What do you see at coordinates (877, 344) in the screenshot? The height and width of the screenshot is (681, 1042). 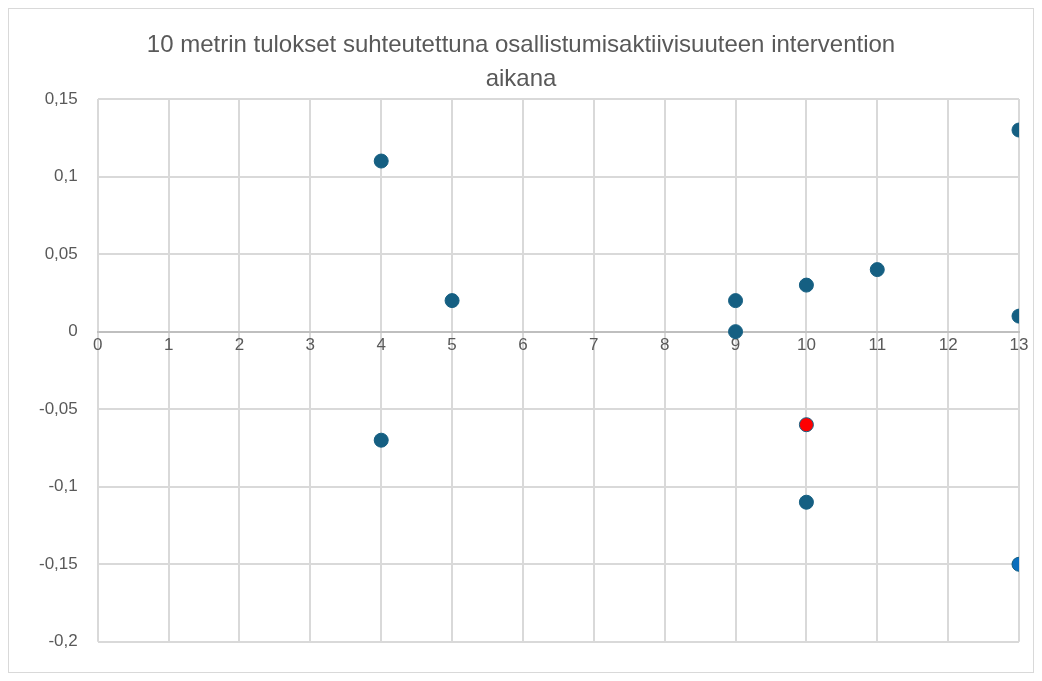 I see `x-tick-label: 11` at bounding box center [877, 344].